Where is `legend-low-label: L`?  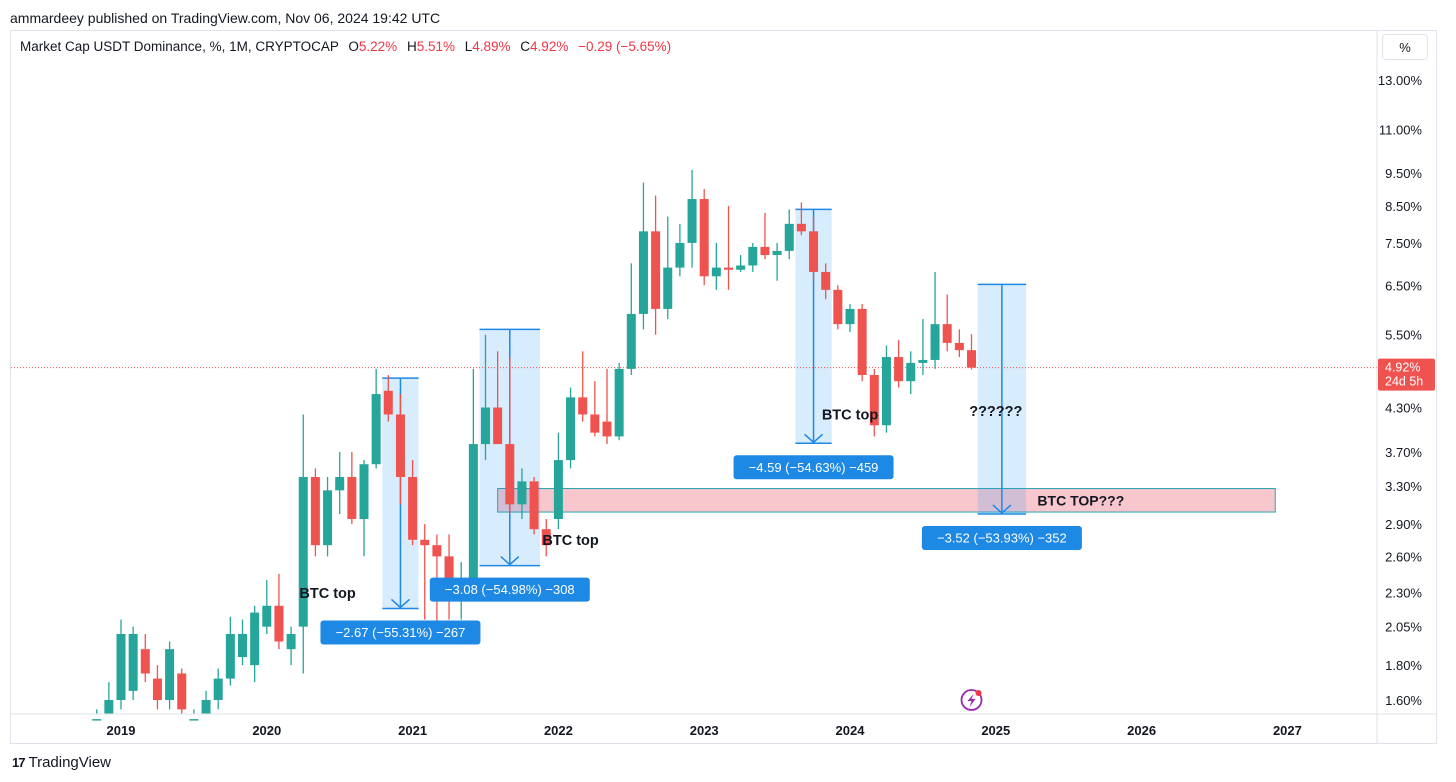 legend-low-label: L is located at coordinates (468, 46).